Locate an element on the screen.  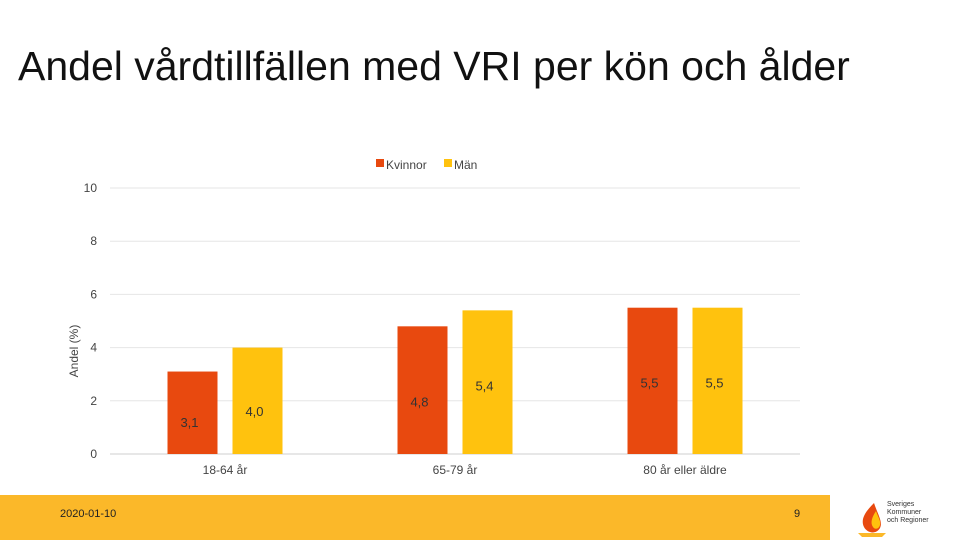
legend-label: Kvinnor is located at coordinates (406, 165).